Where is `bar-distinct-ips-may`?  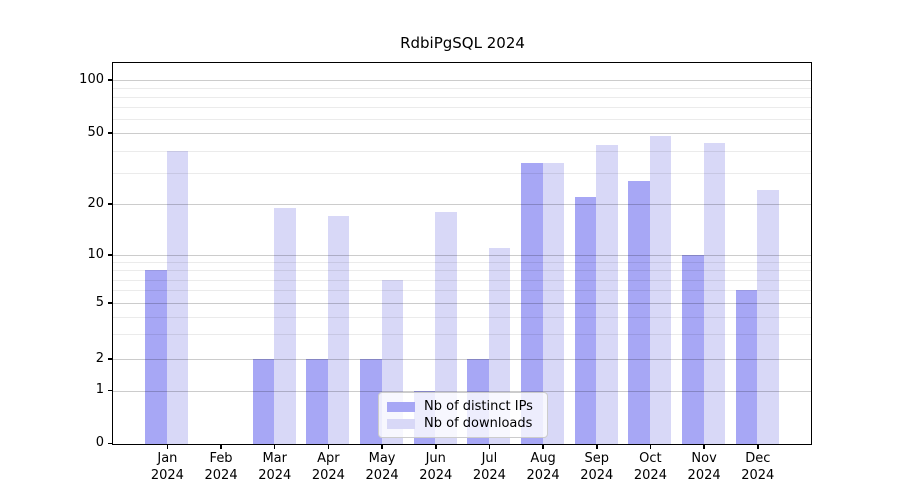 bar-distinct-ips-may is located at coordinates (371, 401).